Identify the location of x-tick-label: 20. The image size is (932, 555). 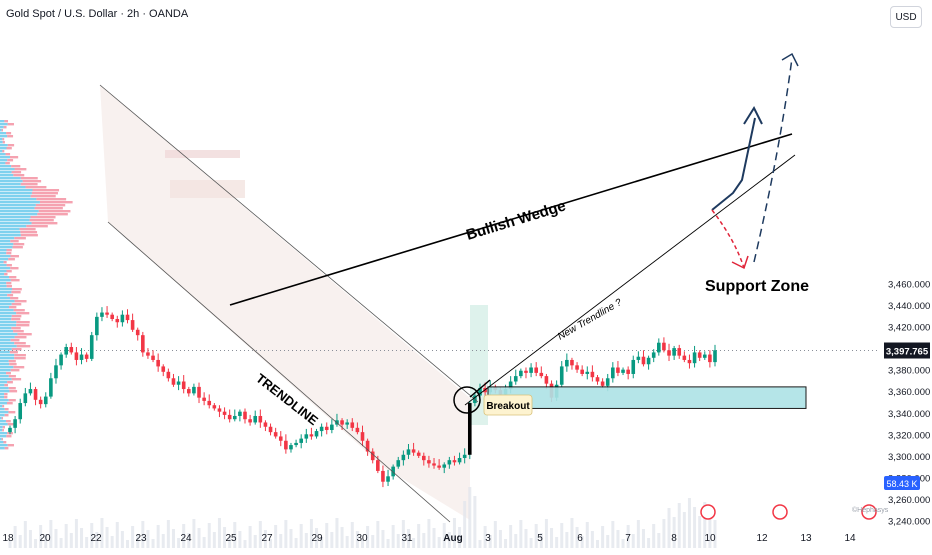
(45, 538).